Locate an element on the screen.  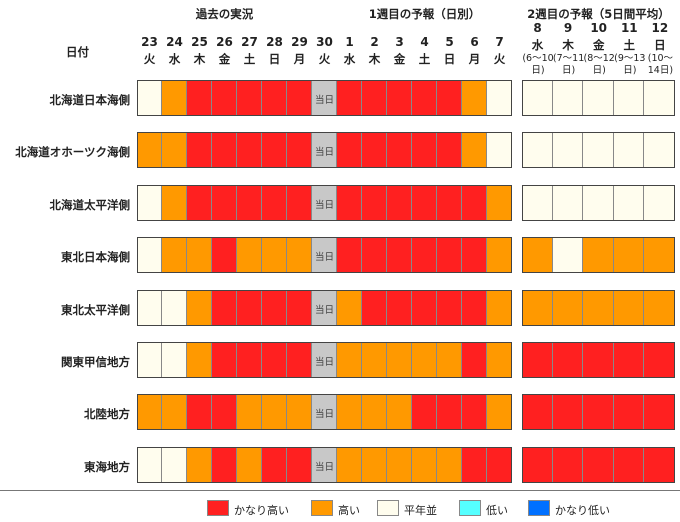
today-label-3: 当日 is located at coordinates (324, 258).